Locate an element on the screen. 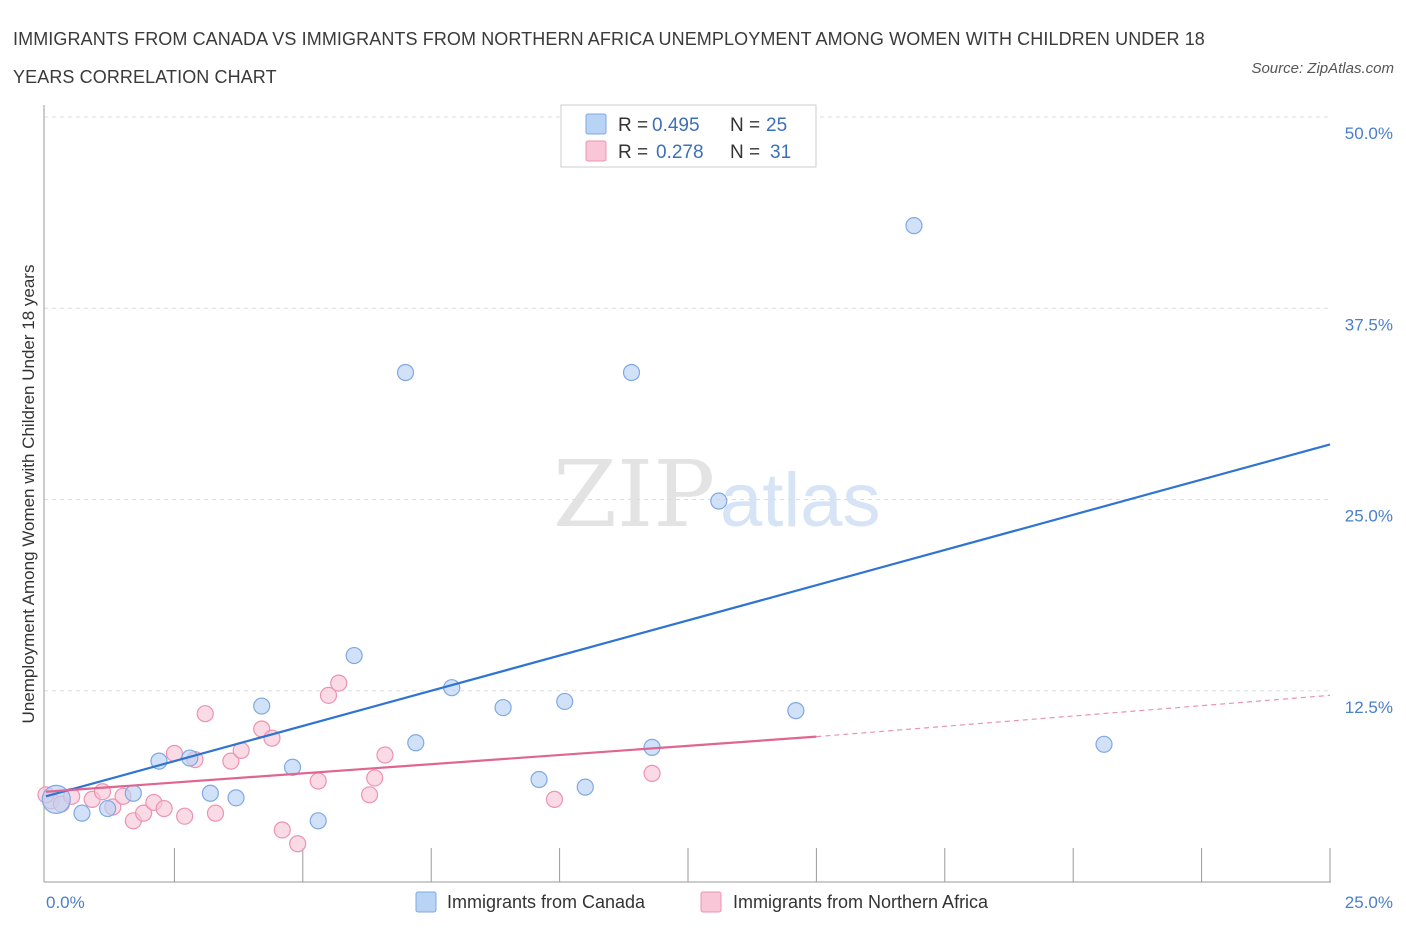 The height and width of the screenshot is (930, 1406). legend-swatch-canada is located at coordinates (596, 124).